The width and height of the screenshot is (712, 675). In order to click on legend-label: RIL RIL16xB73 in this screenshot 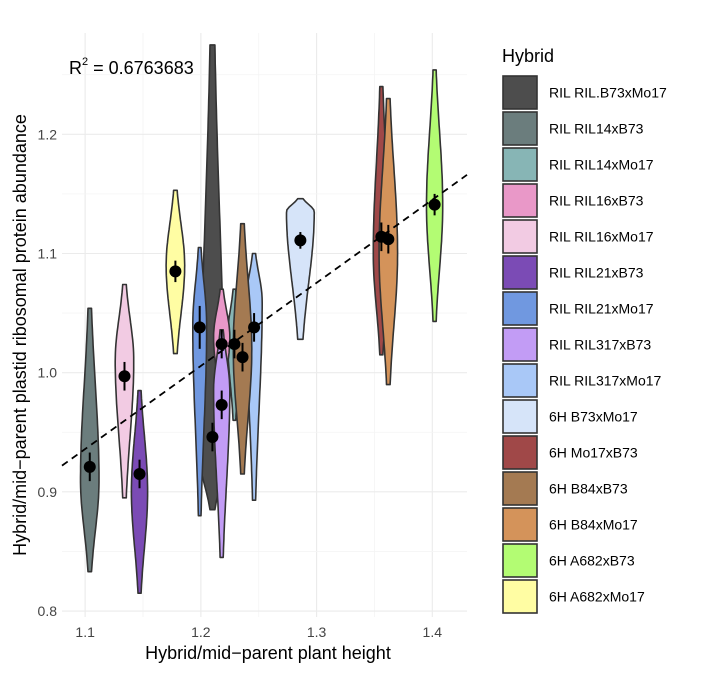, I will do `click(596, 201)`.